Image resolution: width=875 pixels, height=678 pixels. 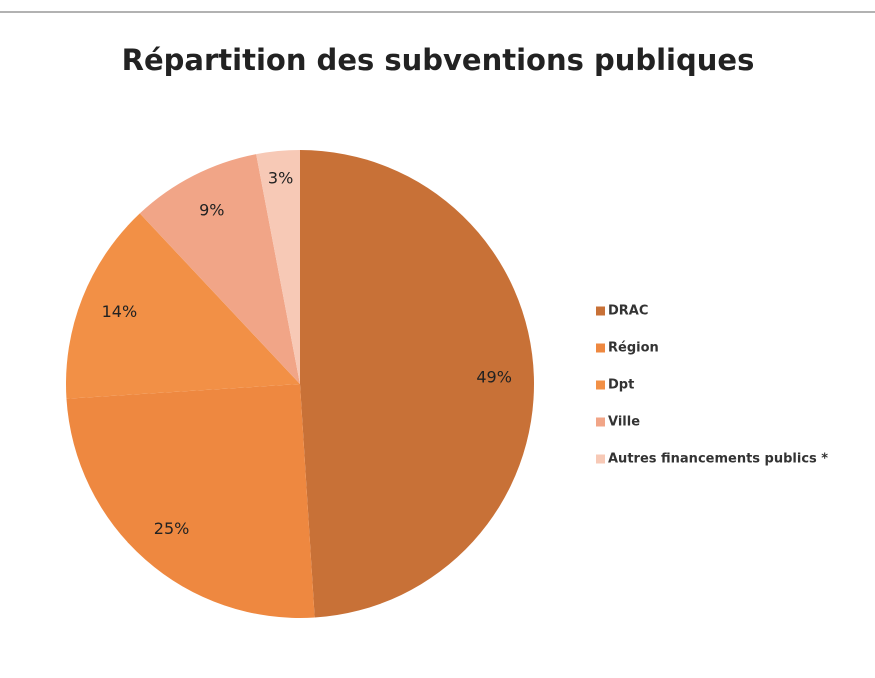 What do you see at coordinates (628, 311) in the screenshot?
I see `legend-label: DRAC` at bounding box center [628, 311].